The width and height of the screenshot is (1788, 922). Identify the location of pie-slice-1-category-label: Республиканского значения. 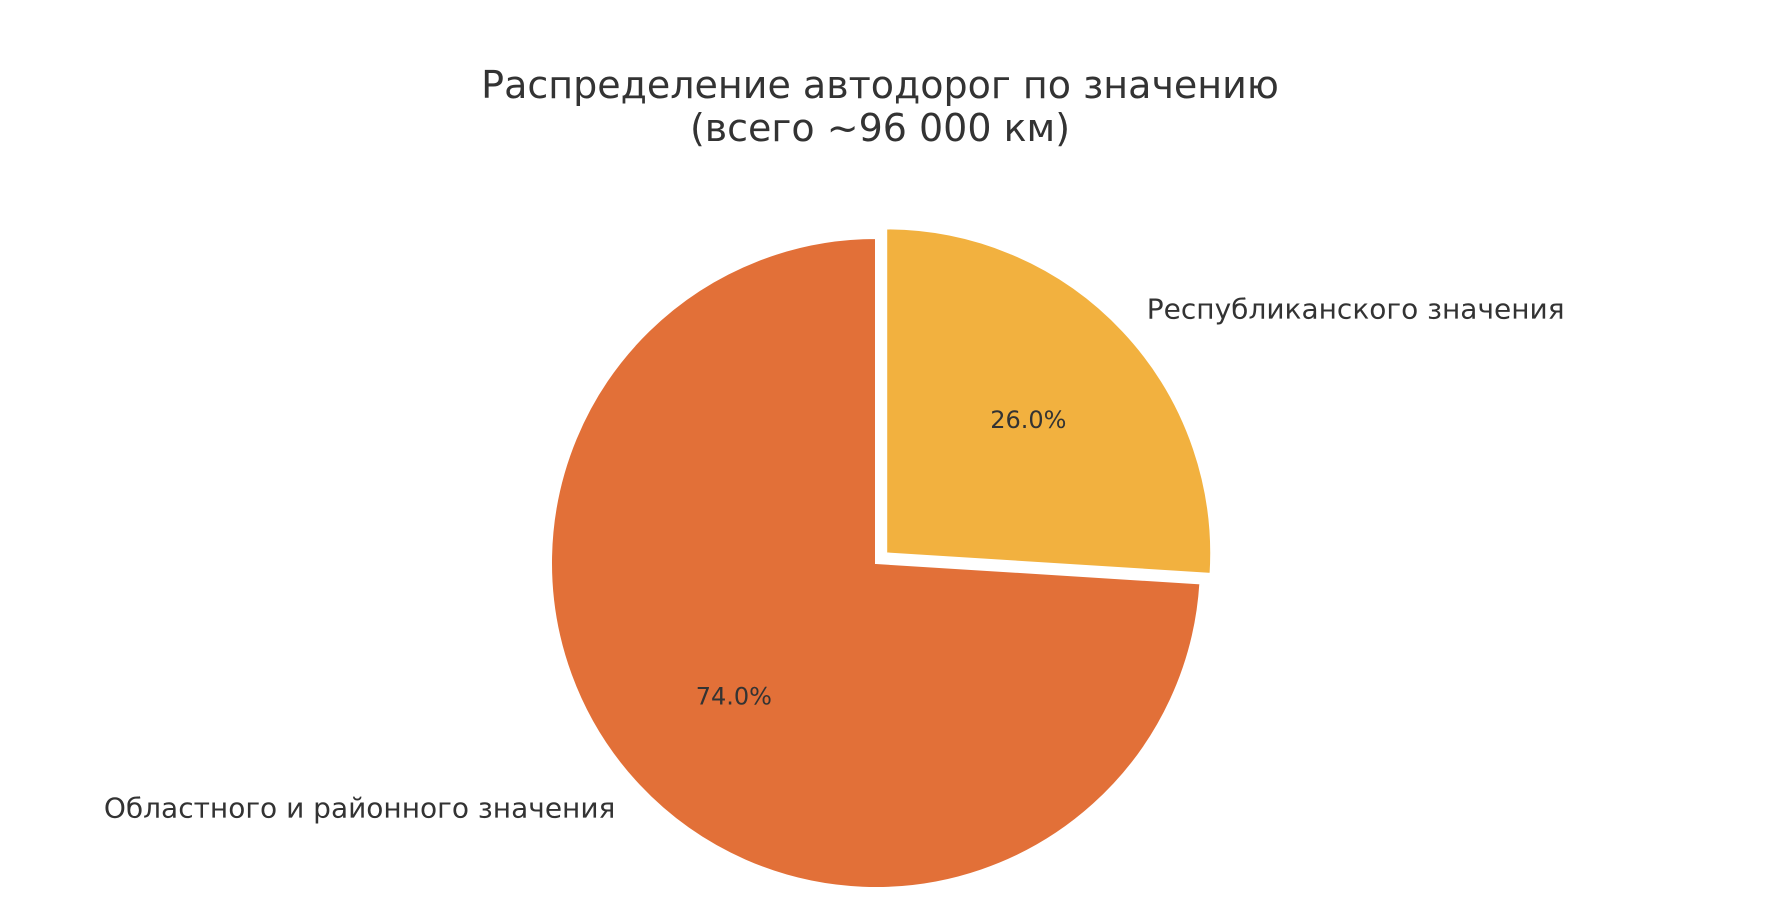
(1356, 309).